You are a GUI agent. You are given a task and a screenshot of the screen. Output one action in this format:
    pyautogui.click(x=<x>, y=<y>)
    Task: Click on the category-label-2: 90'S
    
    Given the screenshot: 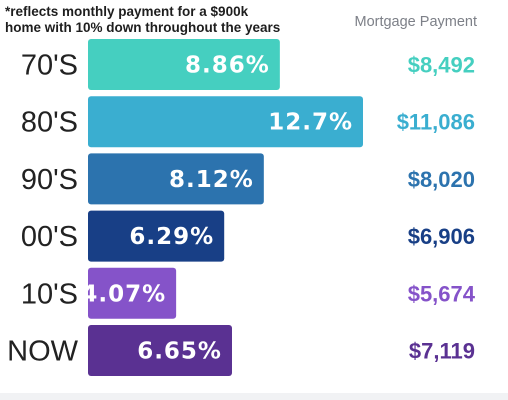 What is the action you would take?
    pyautogui.click(x=49, y=180)
    